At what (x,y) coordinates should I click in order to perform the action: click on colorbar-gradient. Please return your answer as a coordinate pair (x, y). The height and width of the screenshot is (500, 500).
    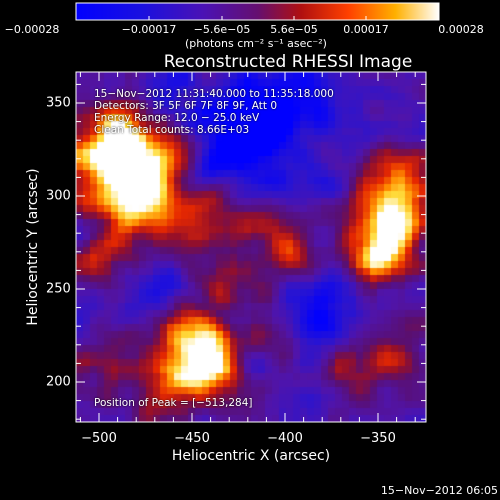
    Looking at the image, I should click on (257, 11).